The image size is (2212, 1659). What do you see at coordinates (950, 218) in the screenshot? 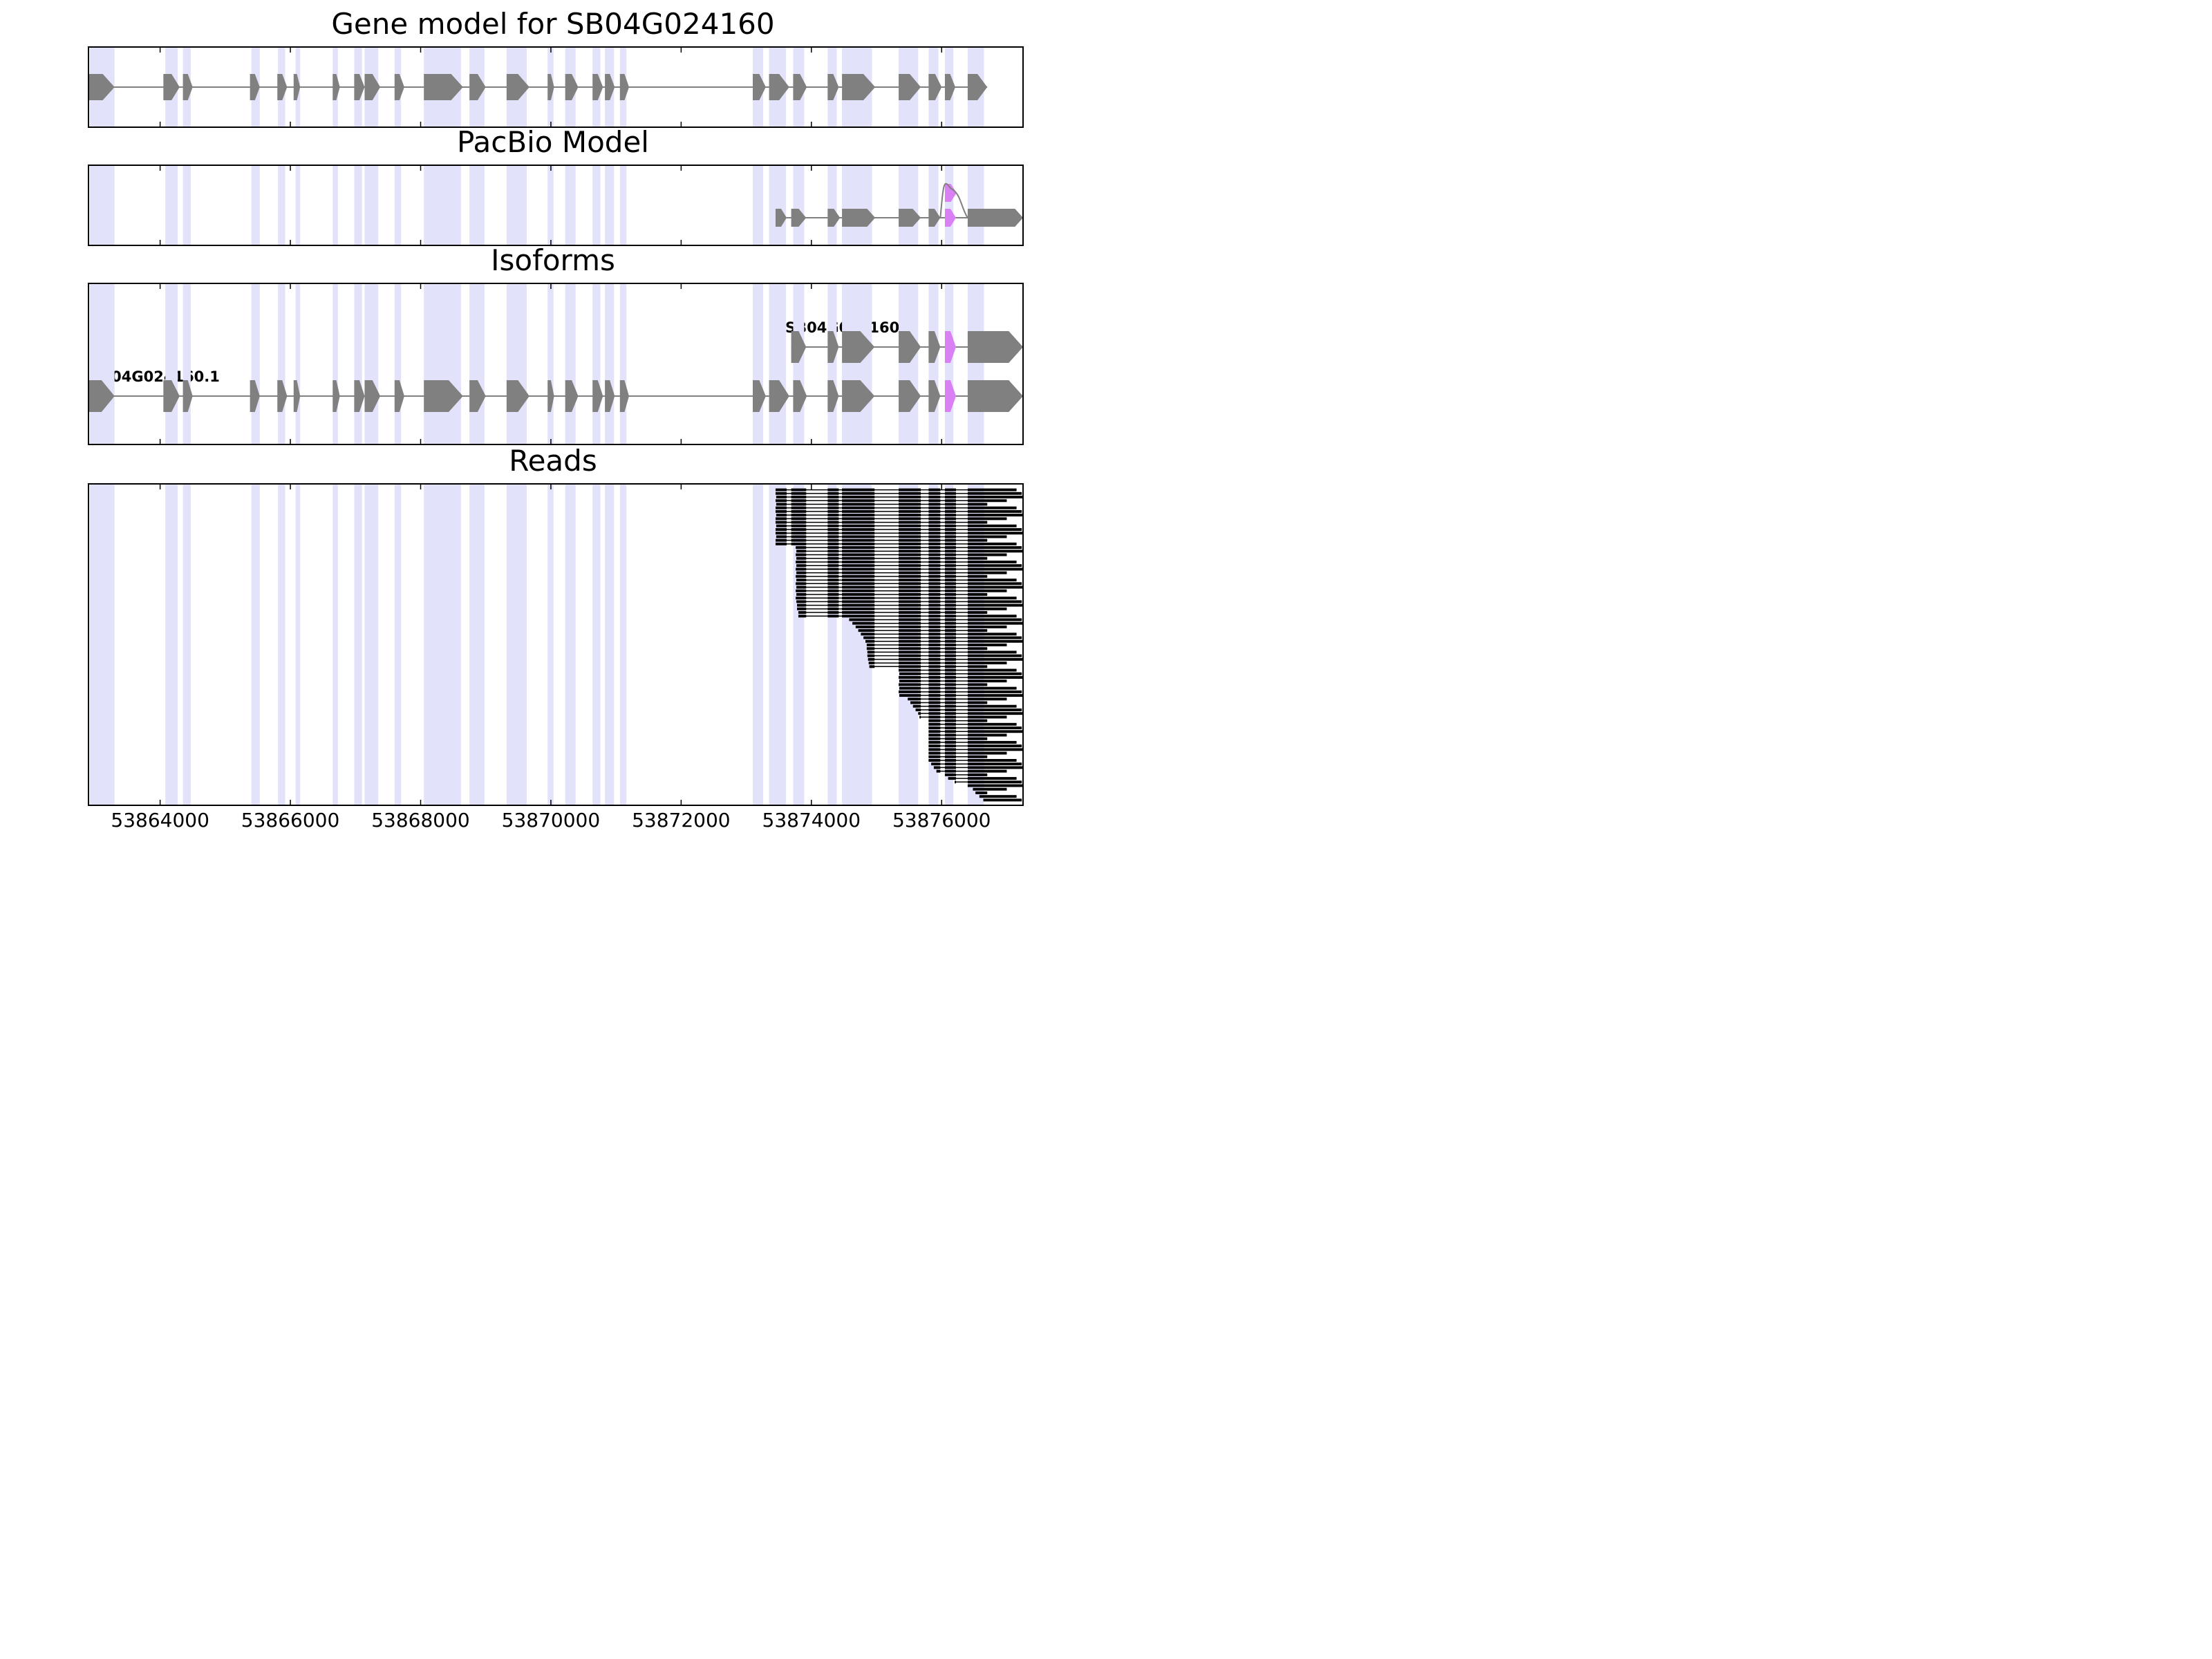
I see `alternative-exon` at bounding box center [950, 218].